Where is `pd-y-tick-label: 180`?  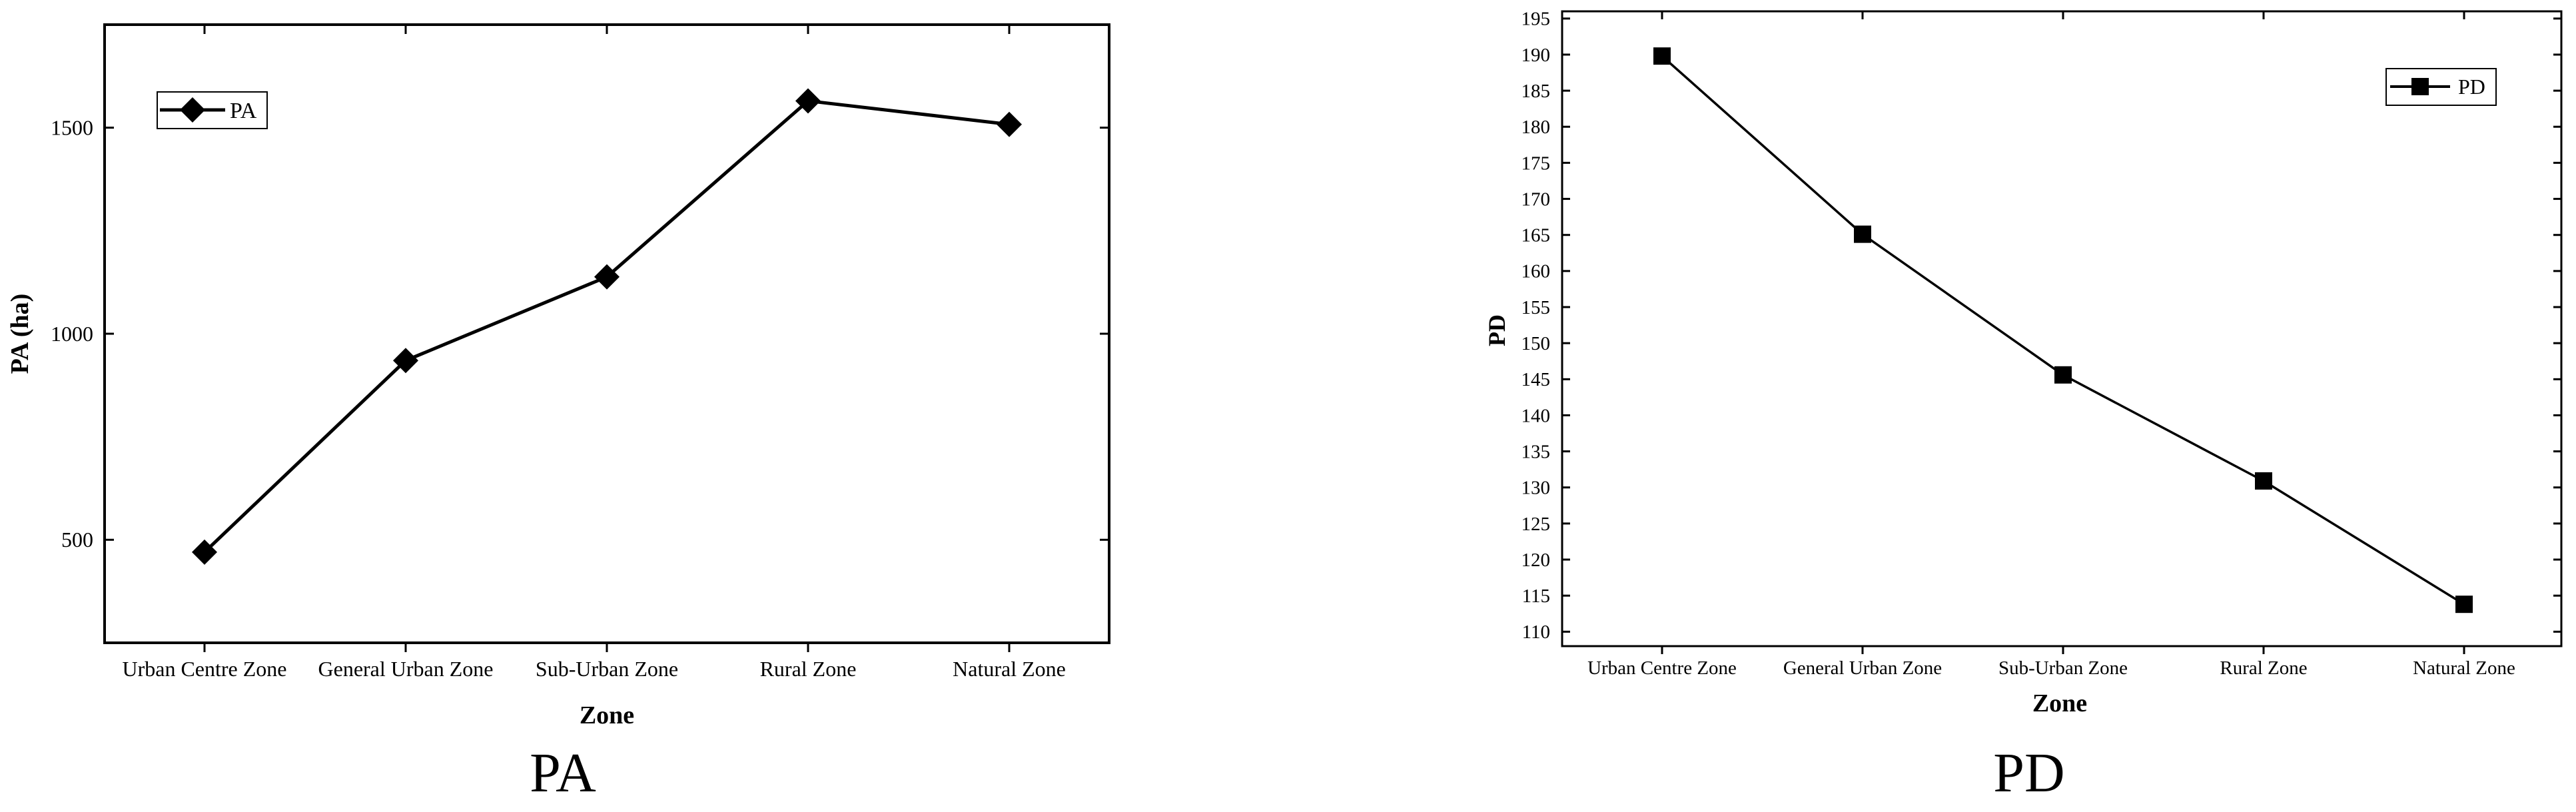
pd-y-tick-label: 180 is located at coordinates (1536, 128).